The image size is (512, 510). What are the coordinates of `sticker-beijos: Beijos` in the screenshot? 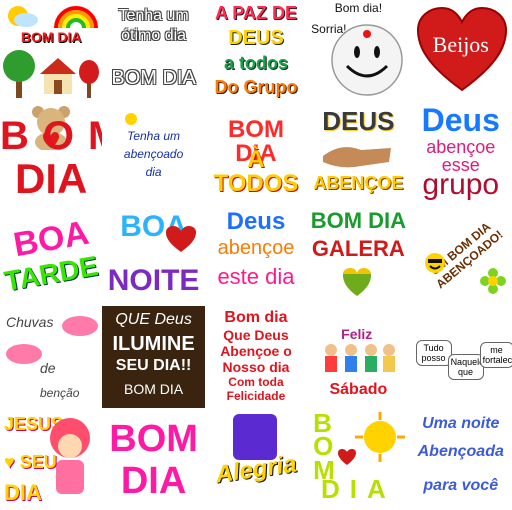 It's located at (461, 51).